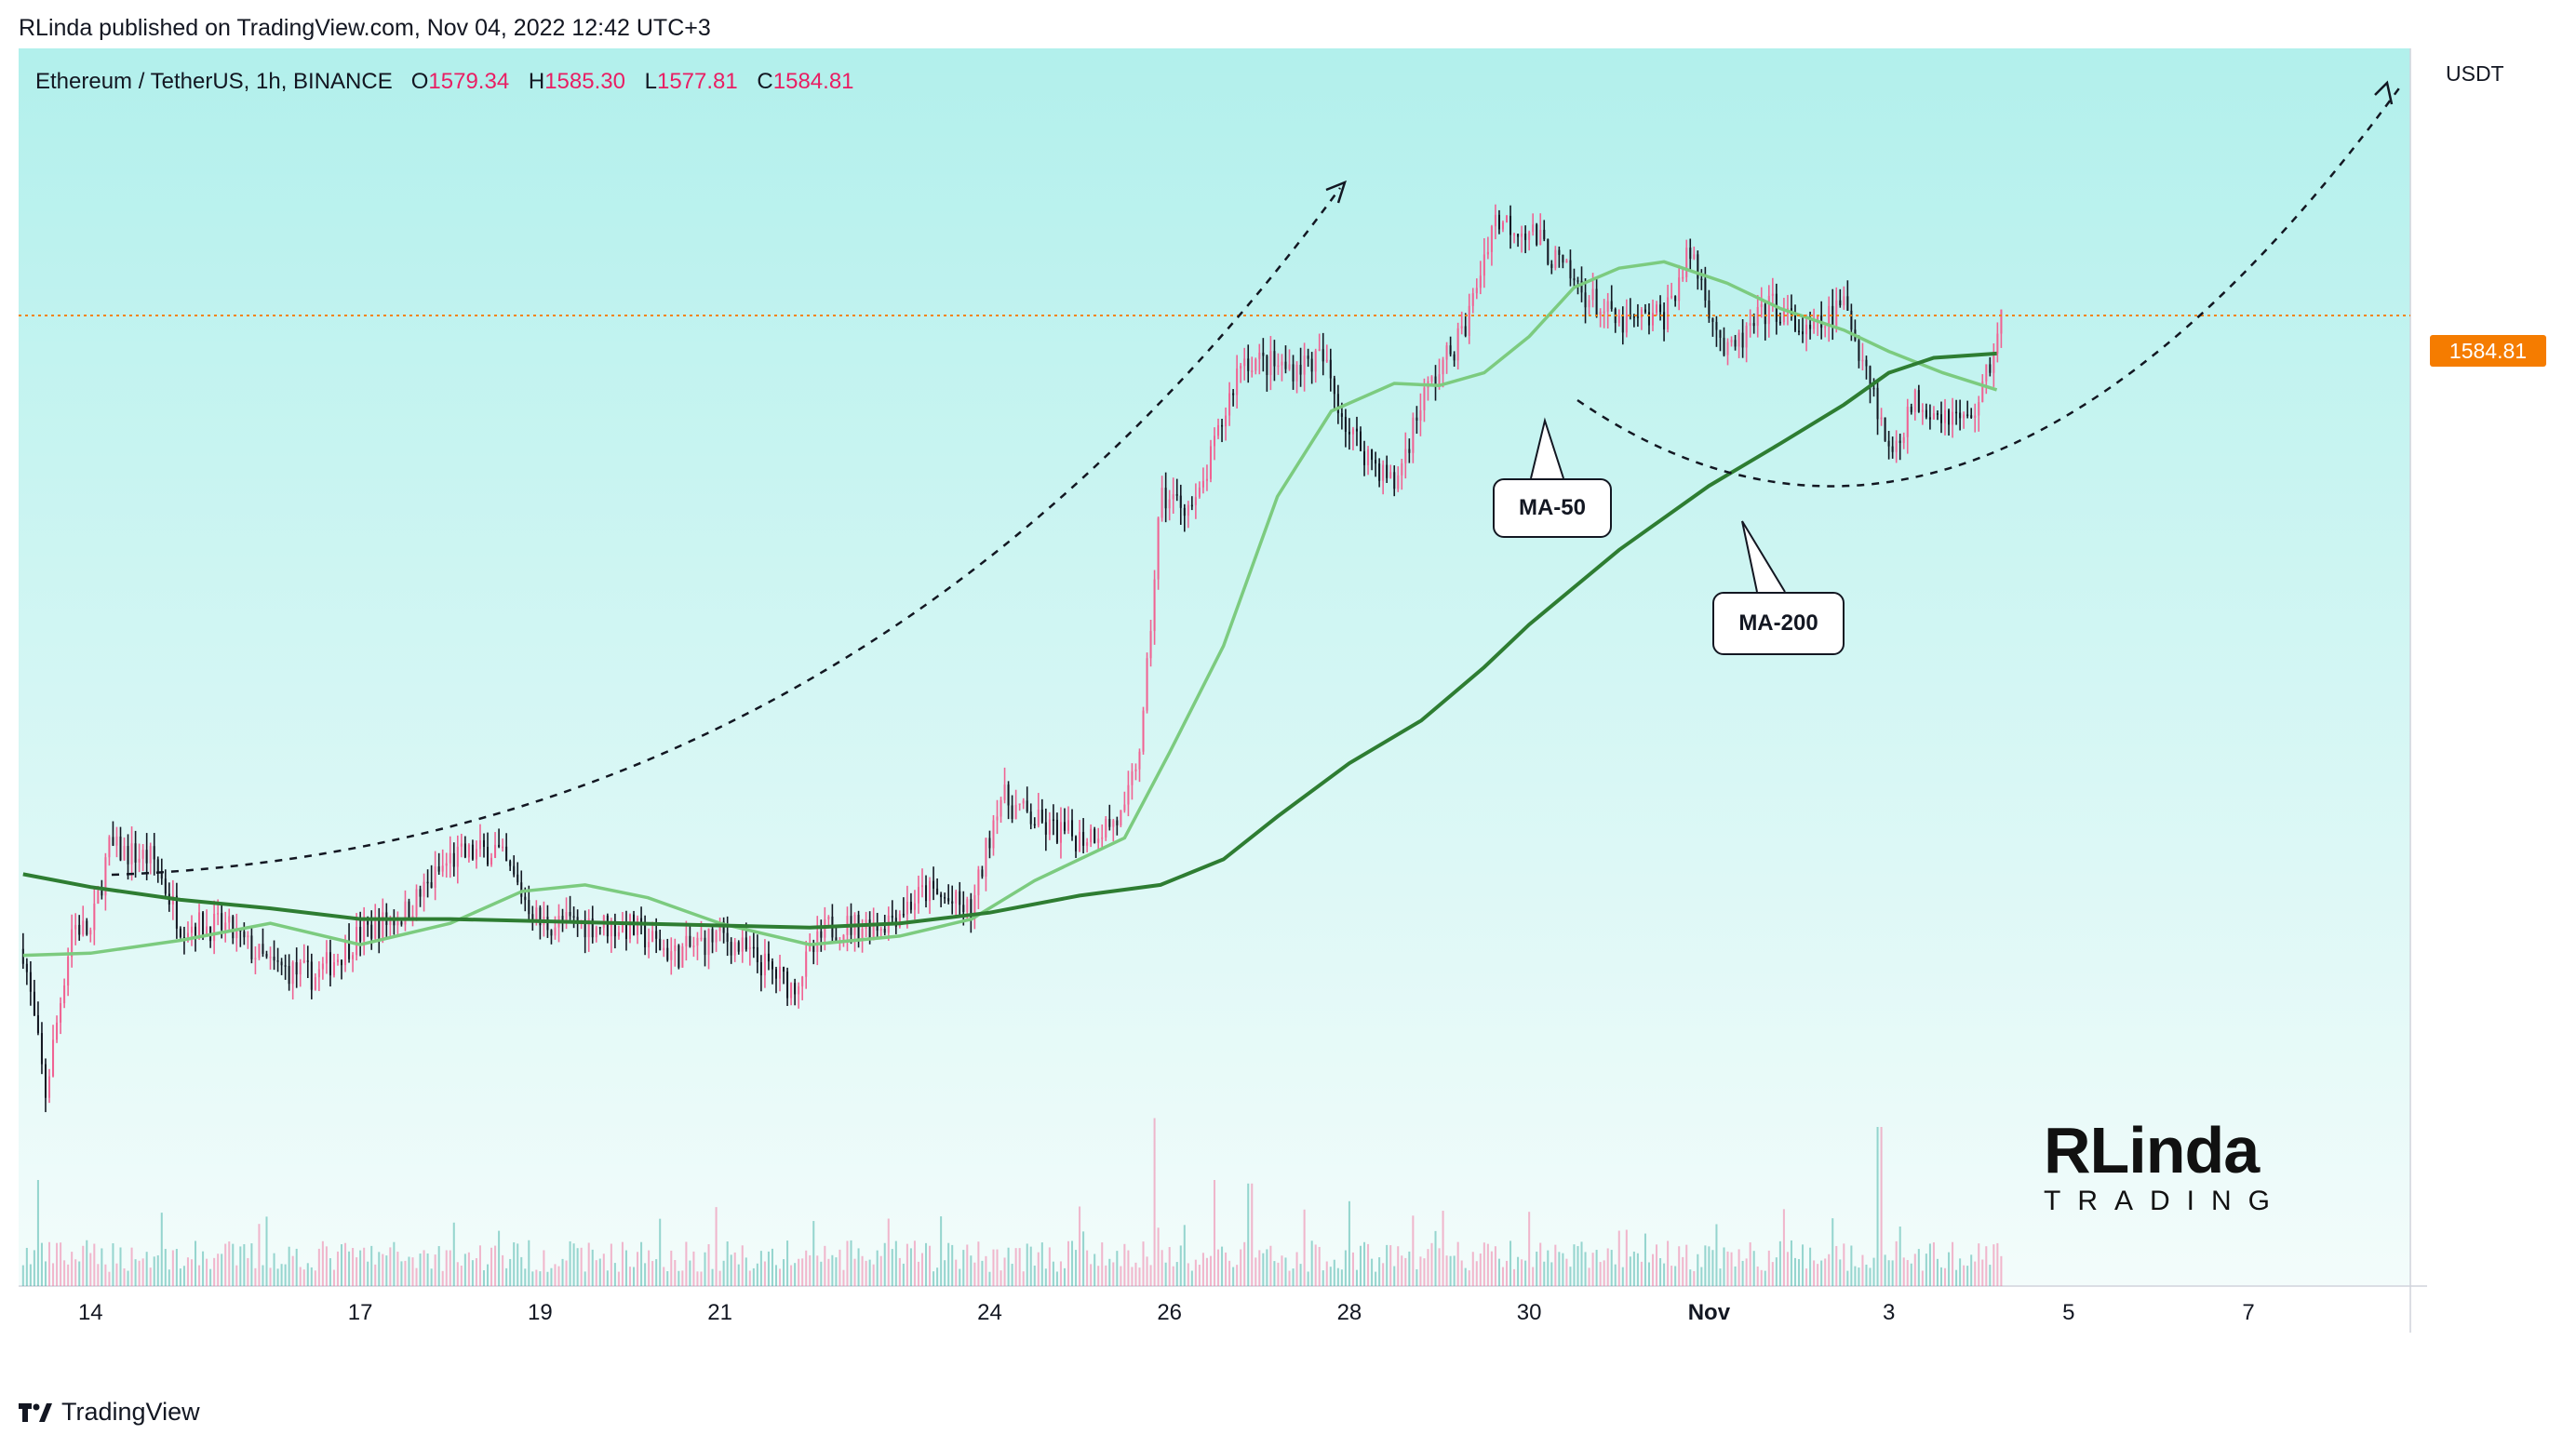 This screenshot has height=1448, width=2576. Describe the element at coordinates (1778, 624) in the screenshot. I see `ma200-callout: MA-200` at that location.